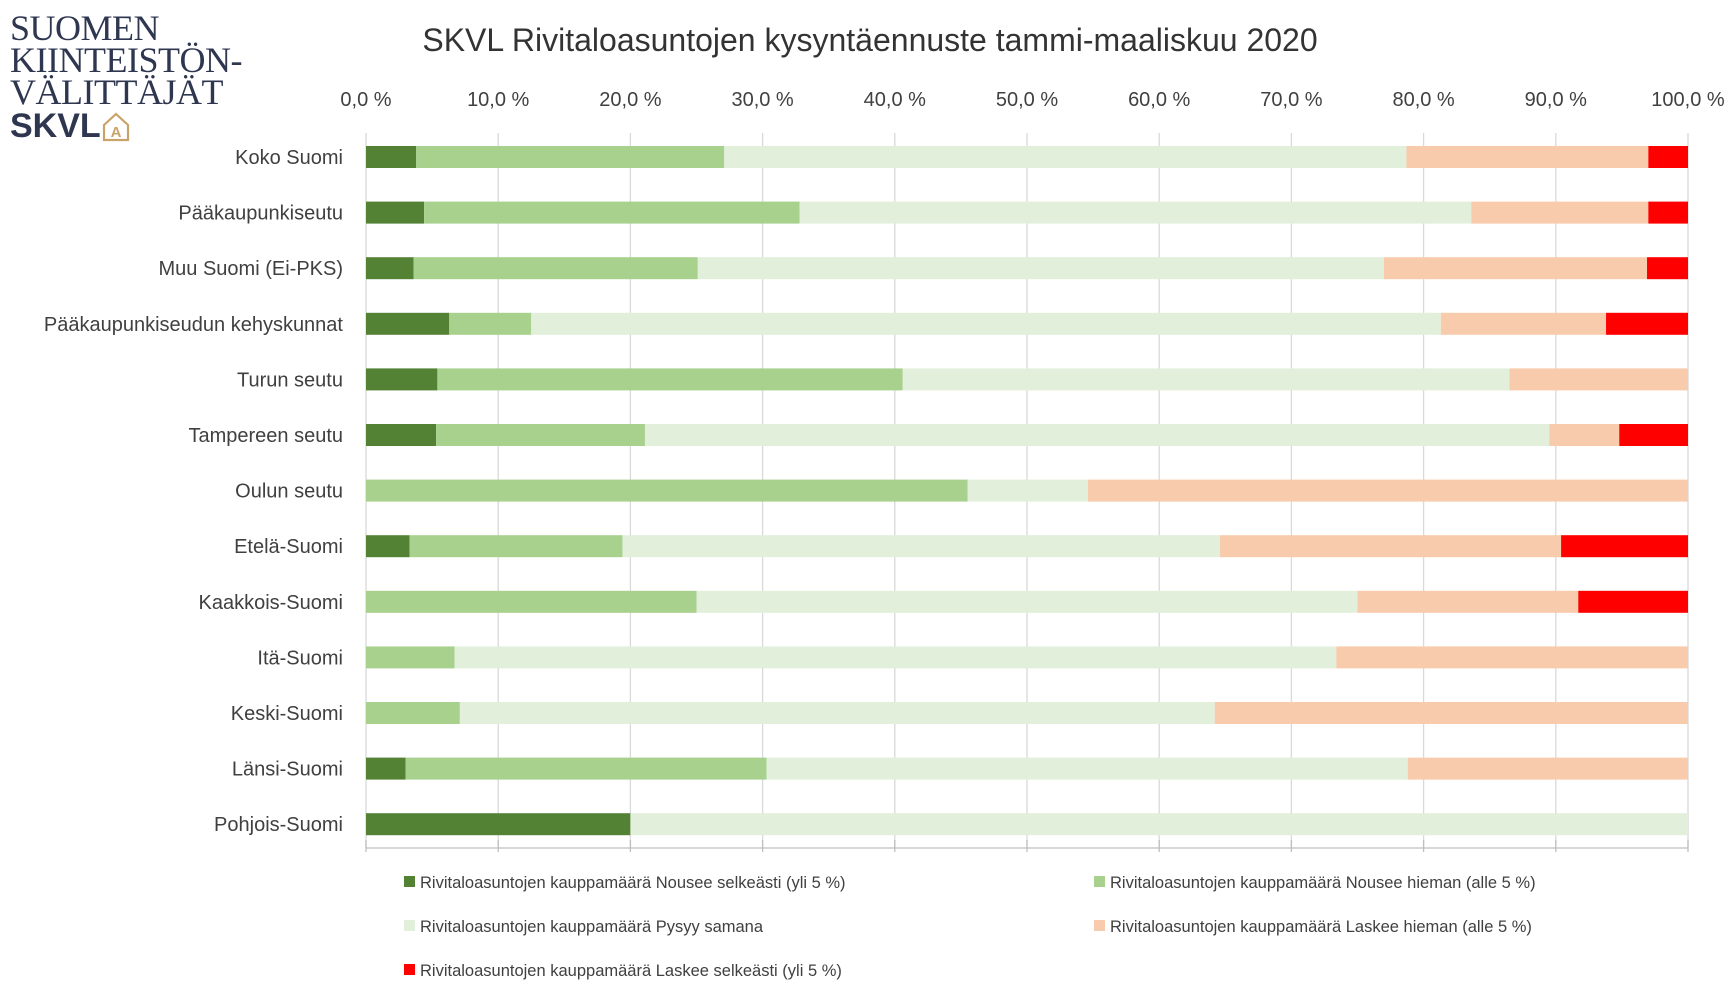 Image resolution: width=1733 pixels, height=1002 pixels. I want to click on category-label: Koko Suomi, so click(289, 158).